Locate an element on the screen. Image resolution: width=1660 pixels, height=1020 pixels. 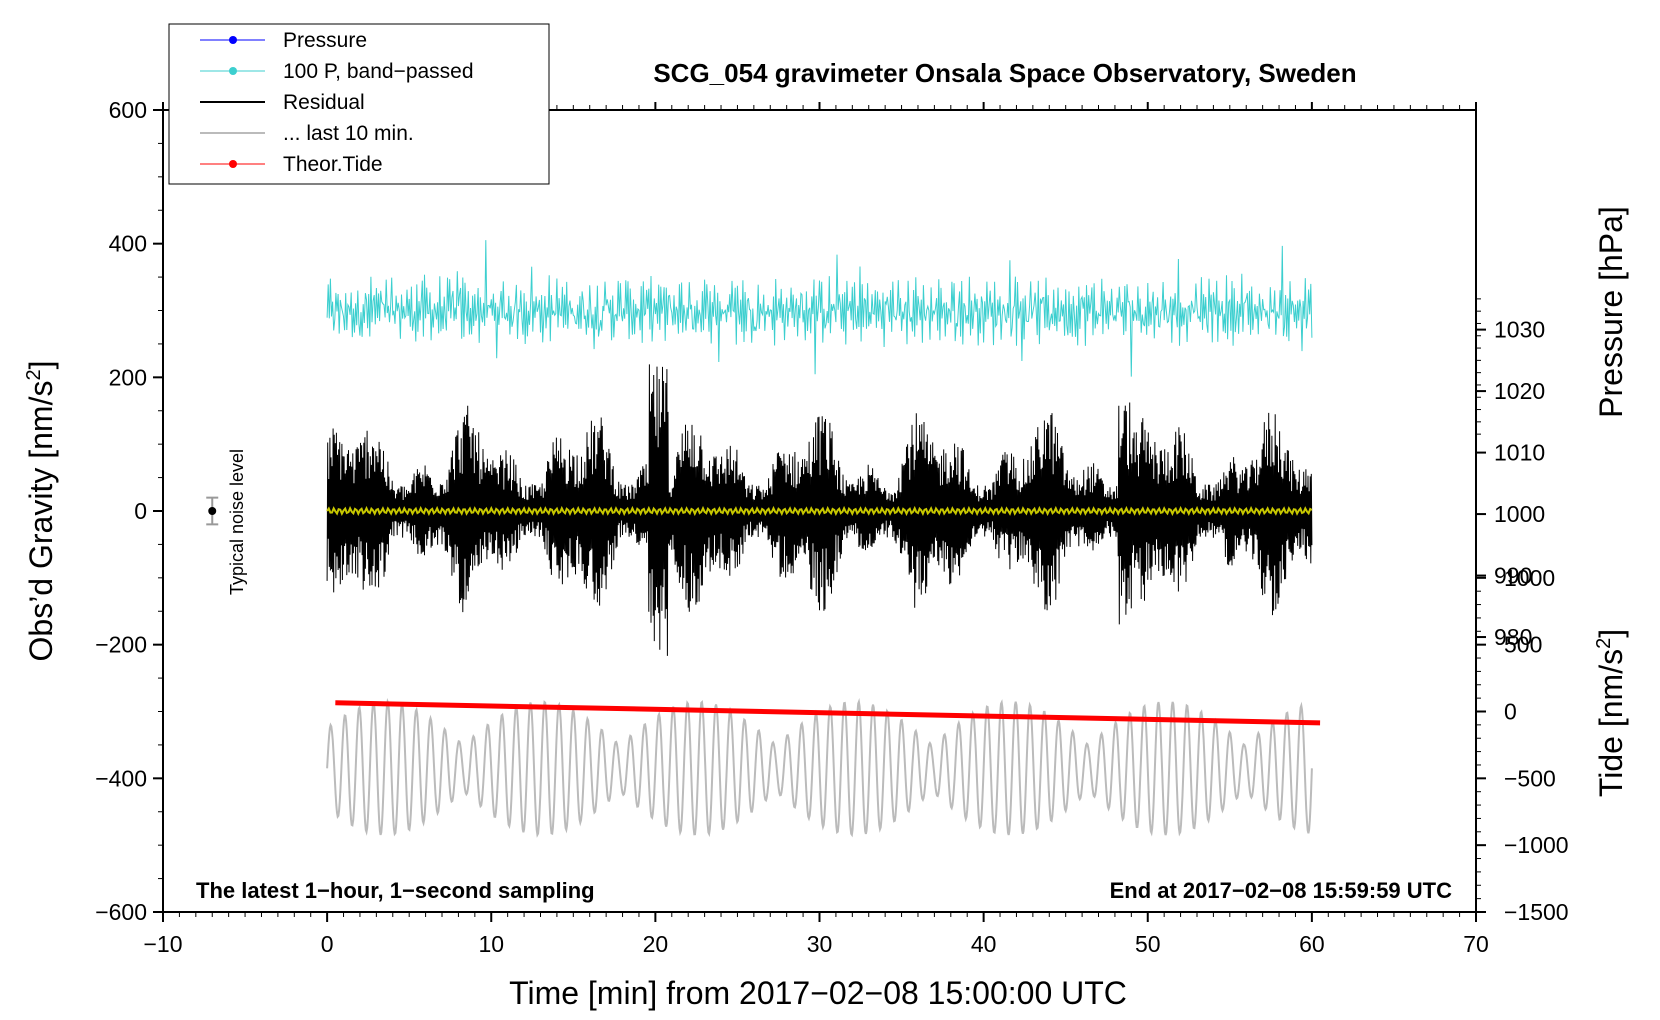
pressure-tick-label: 990 is located at coordinates (1513, 576).